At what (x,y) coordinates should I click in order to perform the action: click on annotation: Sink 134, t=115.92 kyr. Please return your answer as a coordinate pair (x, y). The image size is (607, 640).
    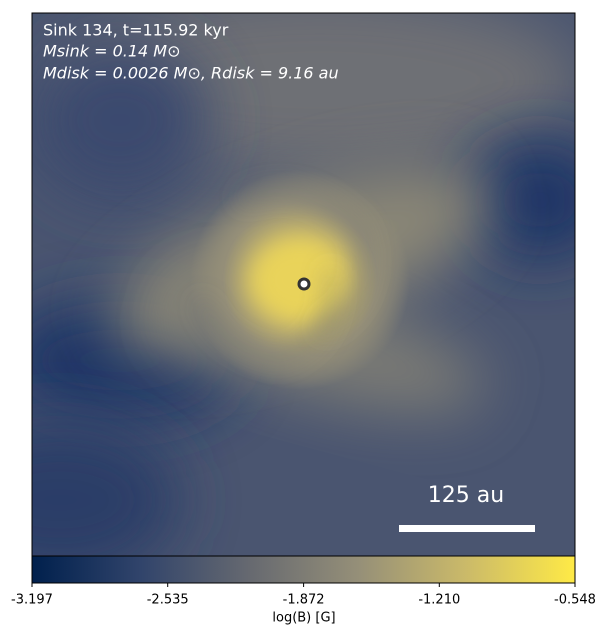
    Looking at the image, I should click on (136, 30).